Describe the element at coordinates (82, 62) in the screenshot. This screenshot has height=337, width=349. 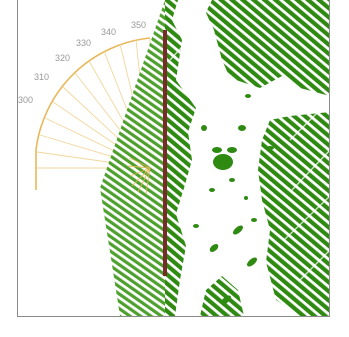
I see `dial-labels: 300 310 320 330 340 350` at that location.